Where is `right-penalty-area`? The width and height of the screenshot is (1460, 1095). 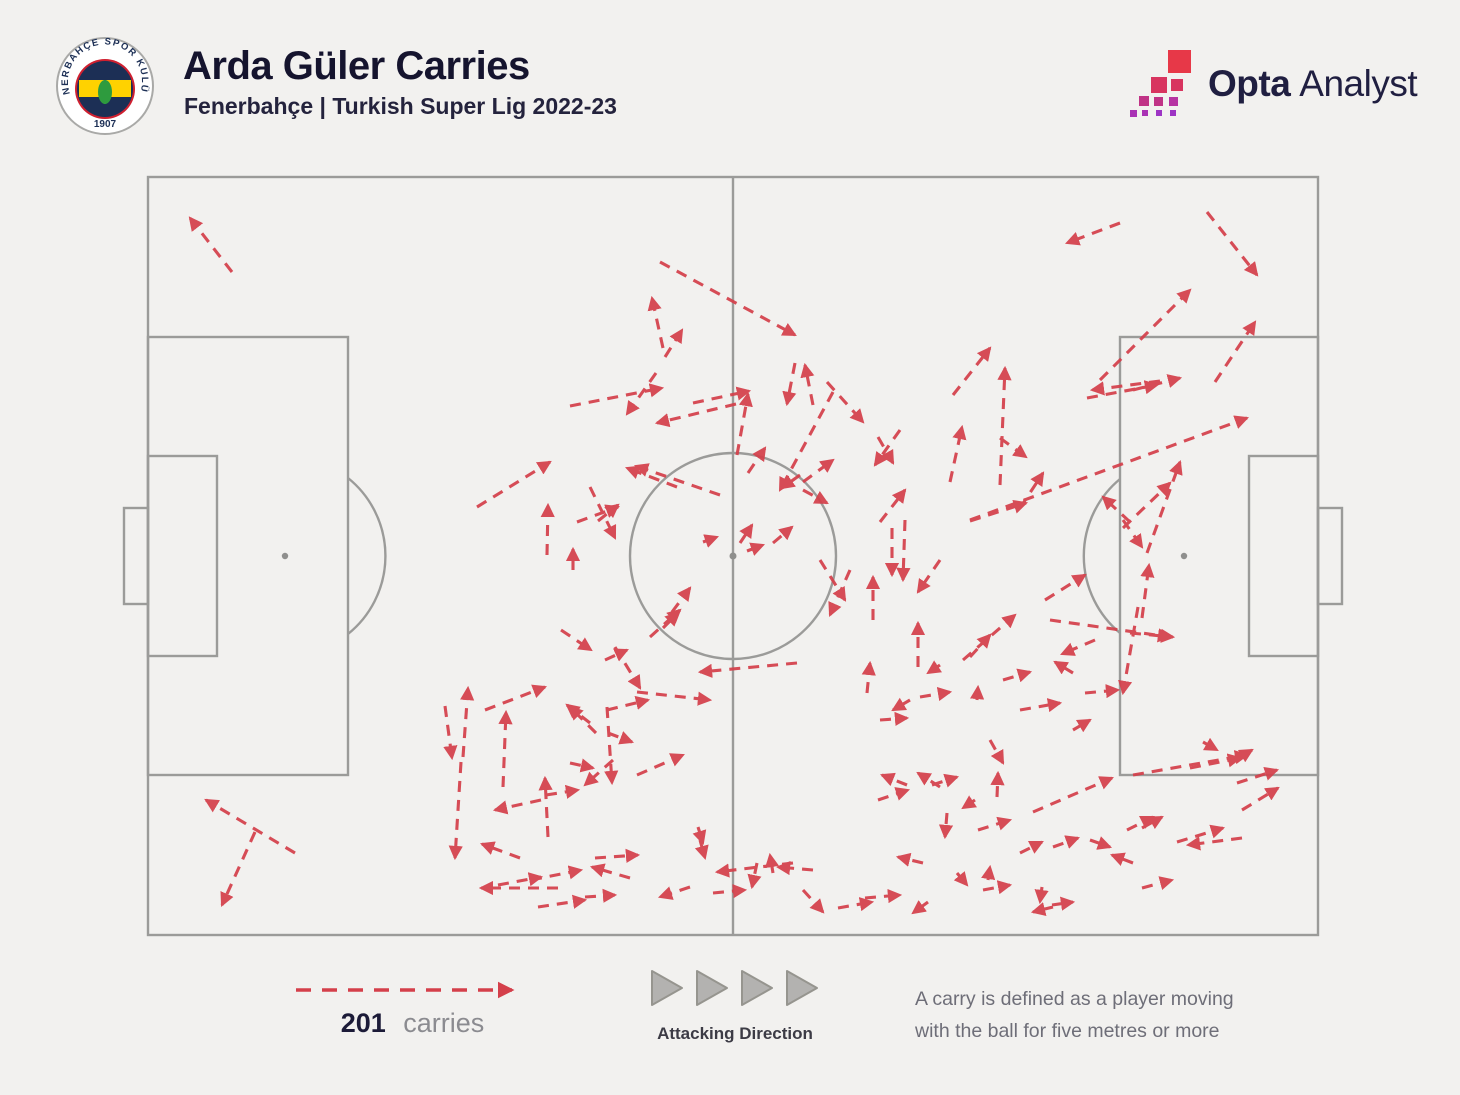
right-penalty-area is located at coordinates (1219, 556).